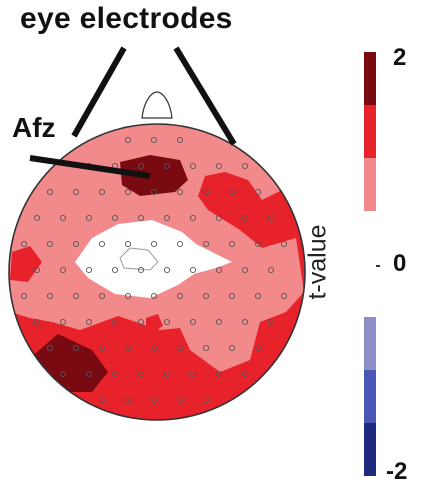  I want to click on afz-pointer-line, so click(90, 167).